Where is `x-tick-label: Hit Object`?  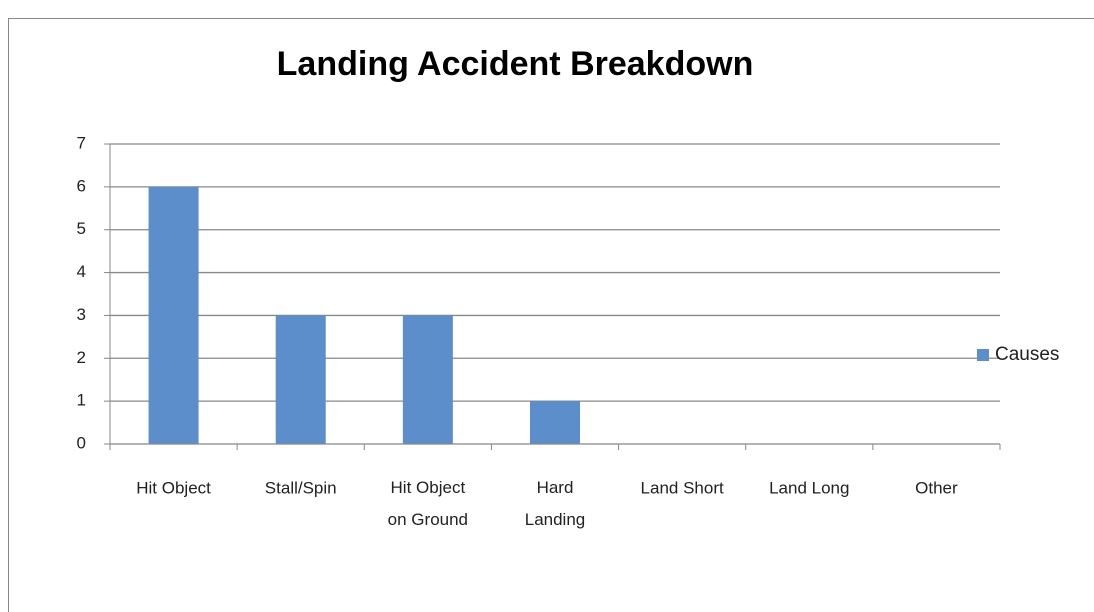 x-tick-label: Hit Object is located at coordinates (173, 487).